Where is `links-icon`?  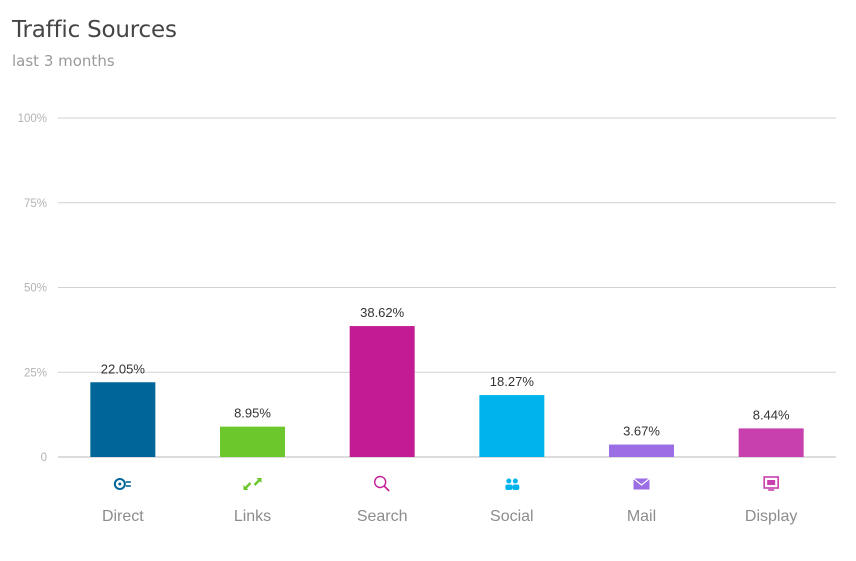
links-icon is located at coordinates (252, 484).